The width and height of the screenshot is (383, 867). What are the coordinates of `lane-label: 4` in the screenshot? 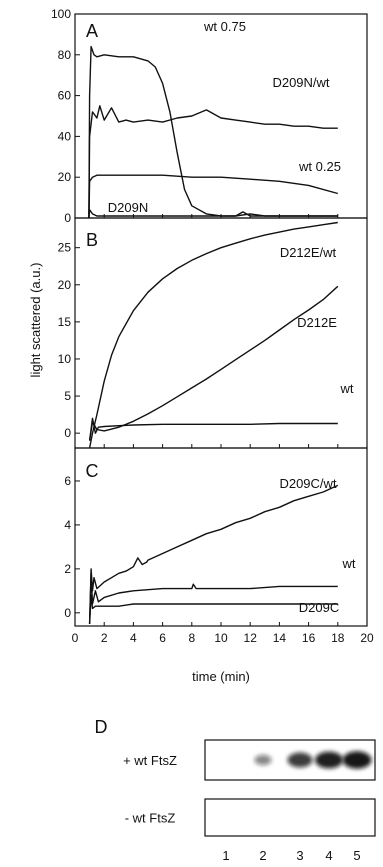 It's located at (328, 855).